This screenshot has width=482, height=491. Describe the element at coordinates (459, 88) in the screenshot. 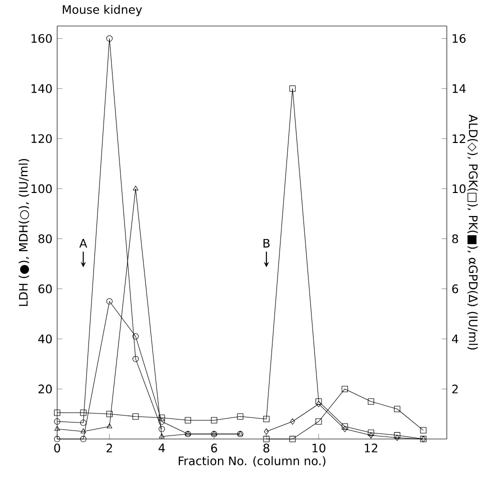

I see `y2-tick-label: 14` at that location.